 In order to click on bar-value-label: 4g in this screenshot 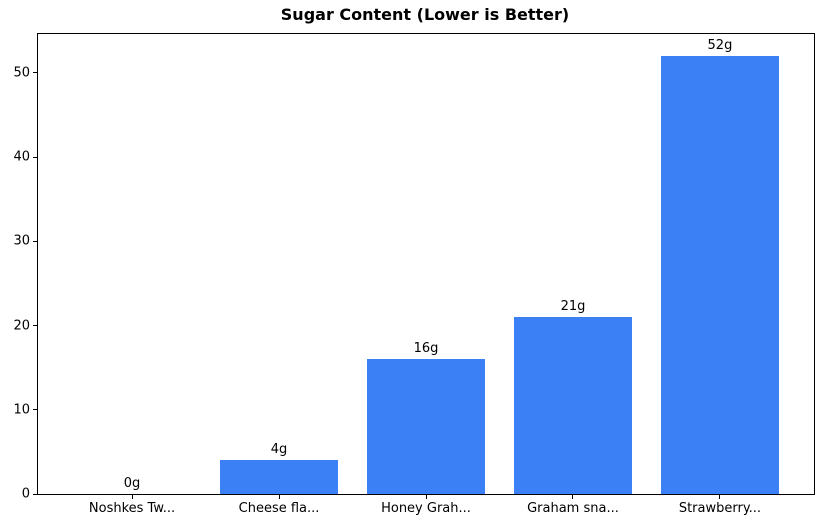, I will do `click(279, 450)`.